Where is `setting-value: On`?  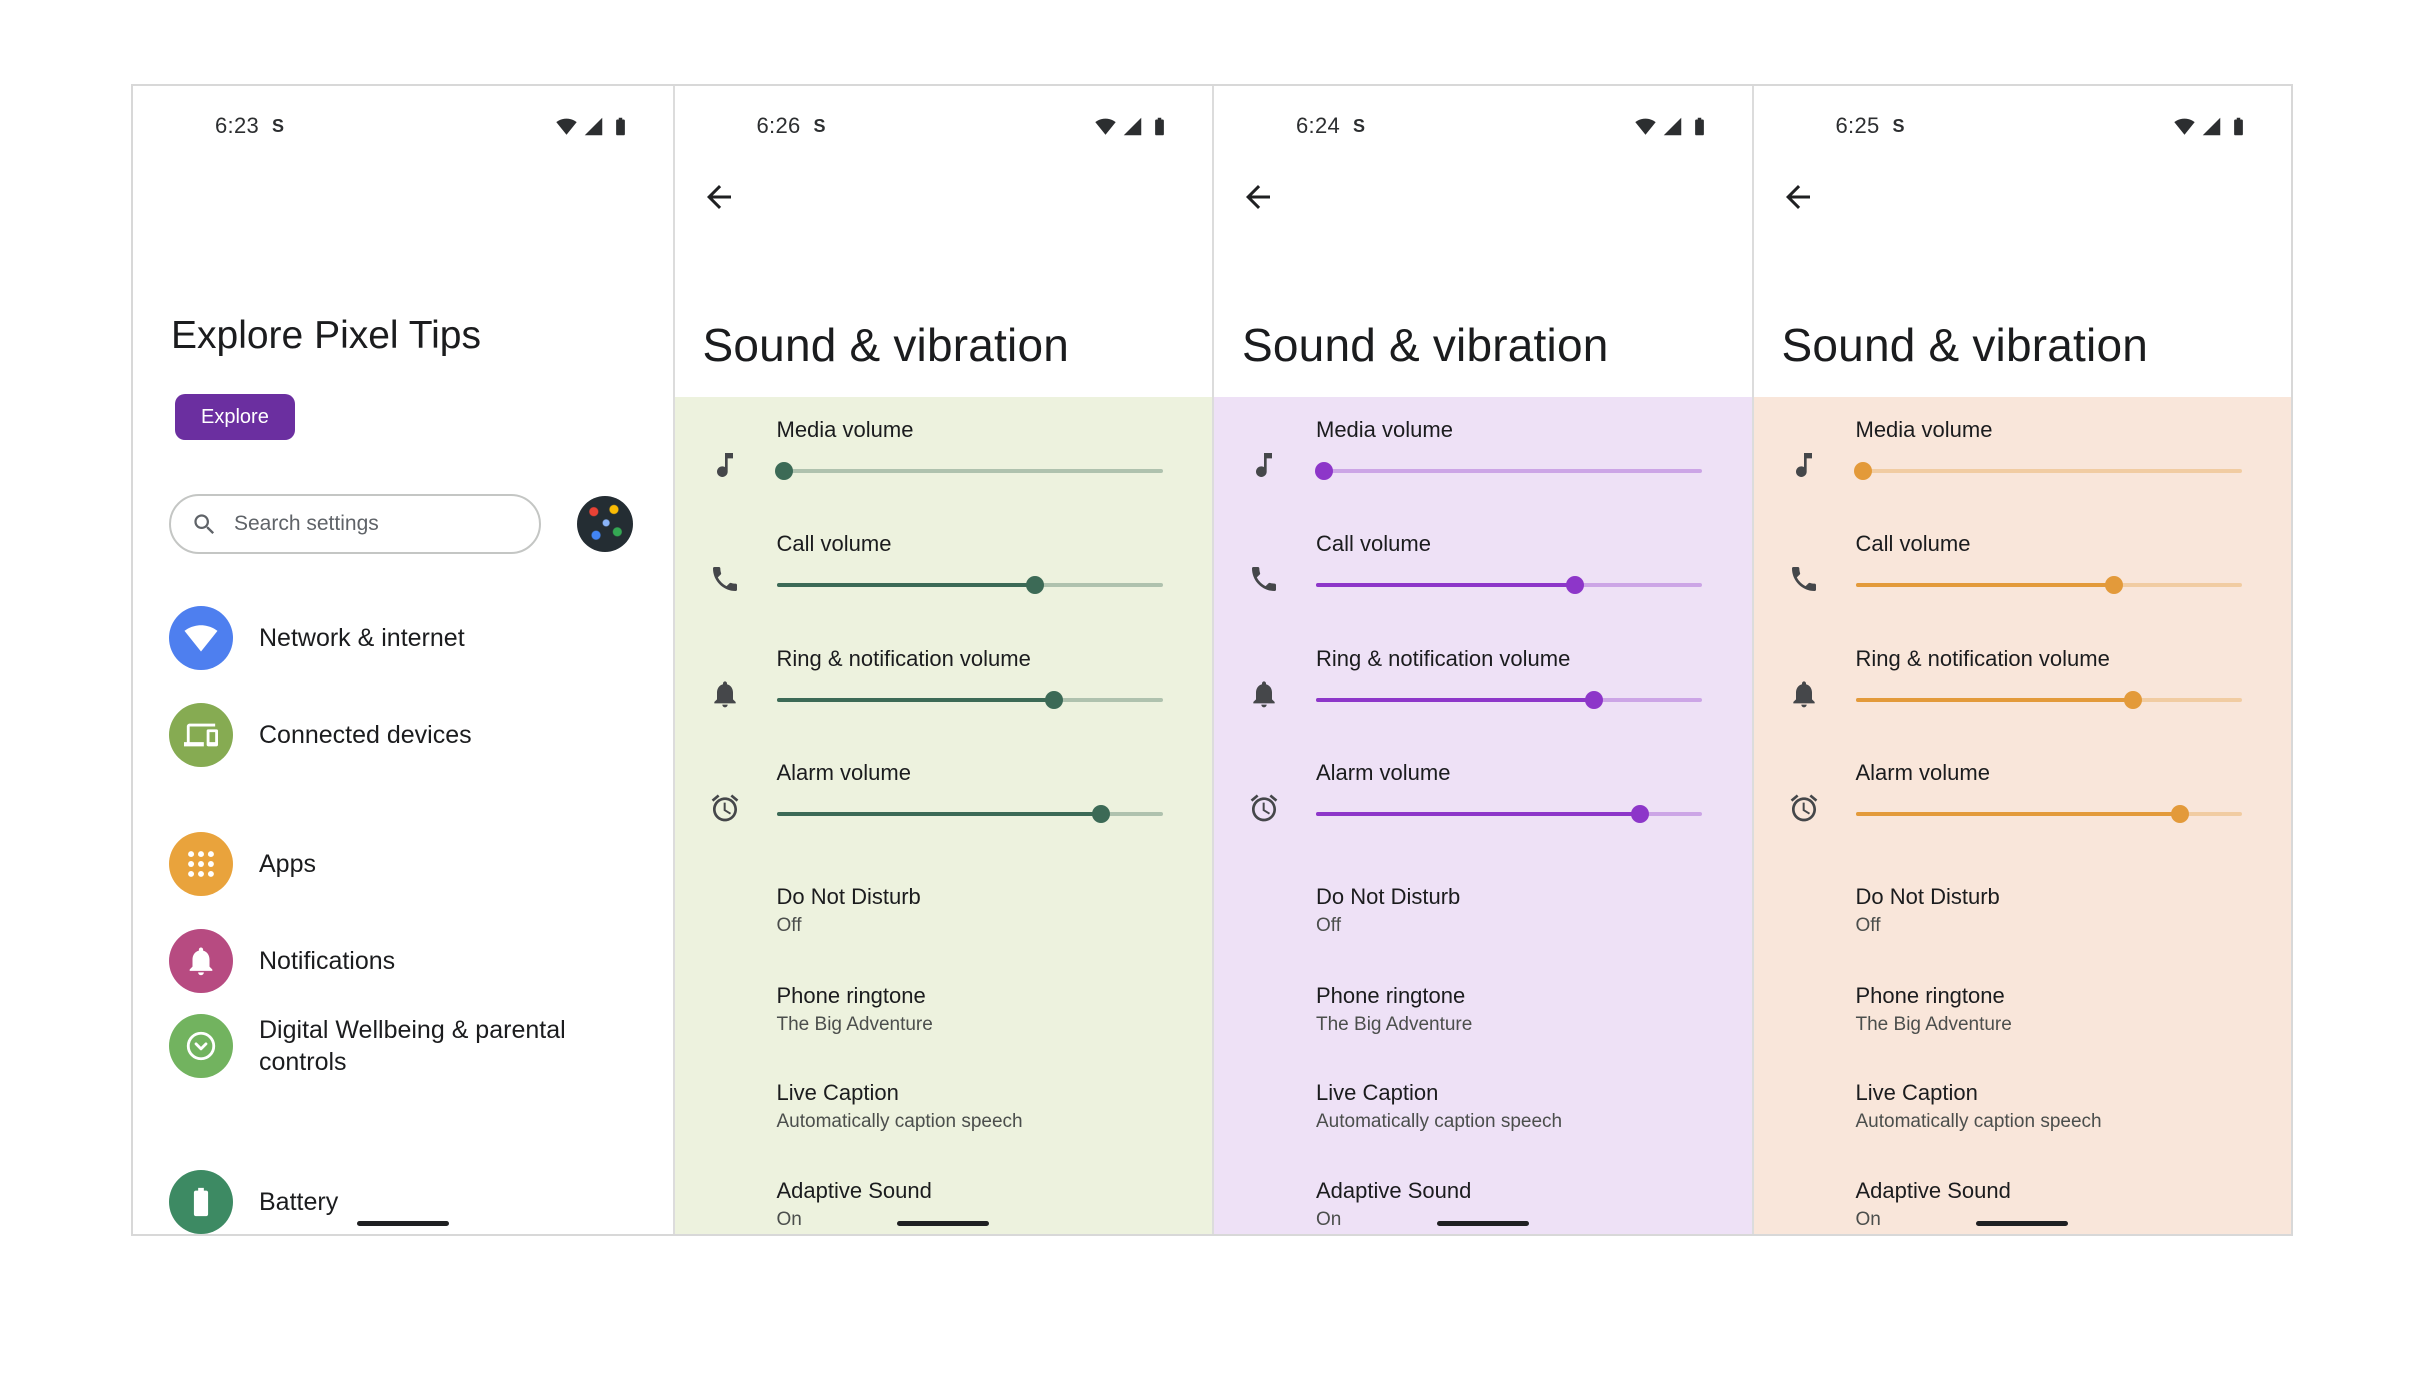
setting-value: On is located at coordinates (1868, 1219).